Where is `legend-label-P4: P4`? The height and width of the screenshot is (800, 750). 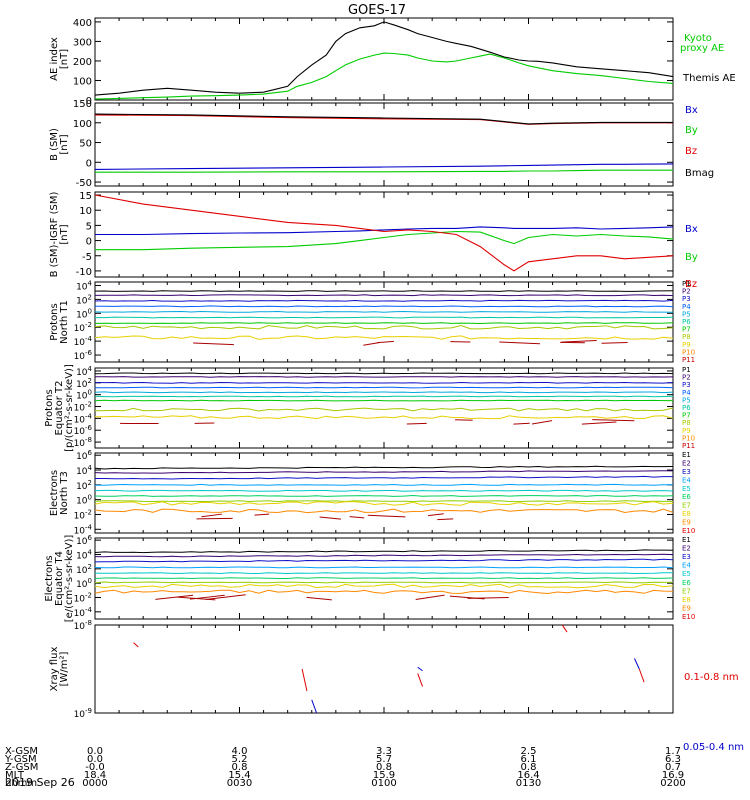
legend-label-P4: P4 is located at coordinates (686, 307).